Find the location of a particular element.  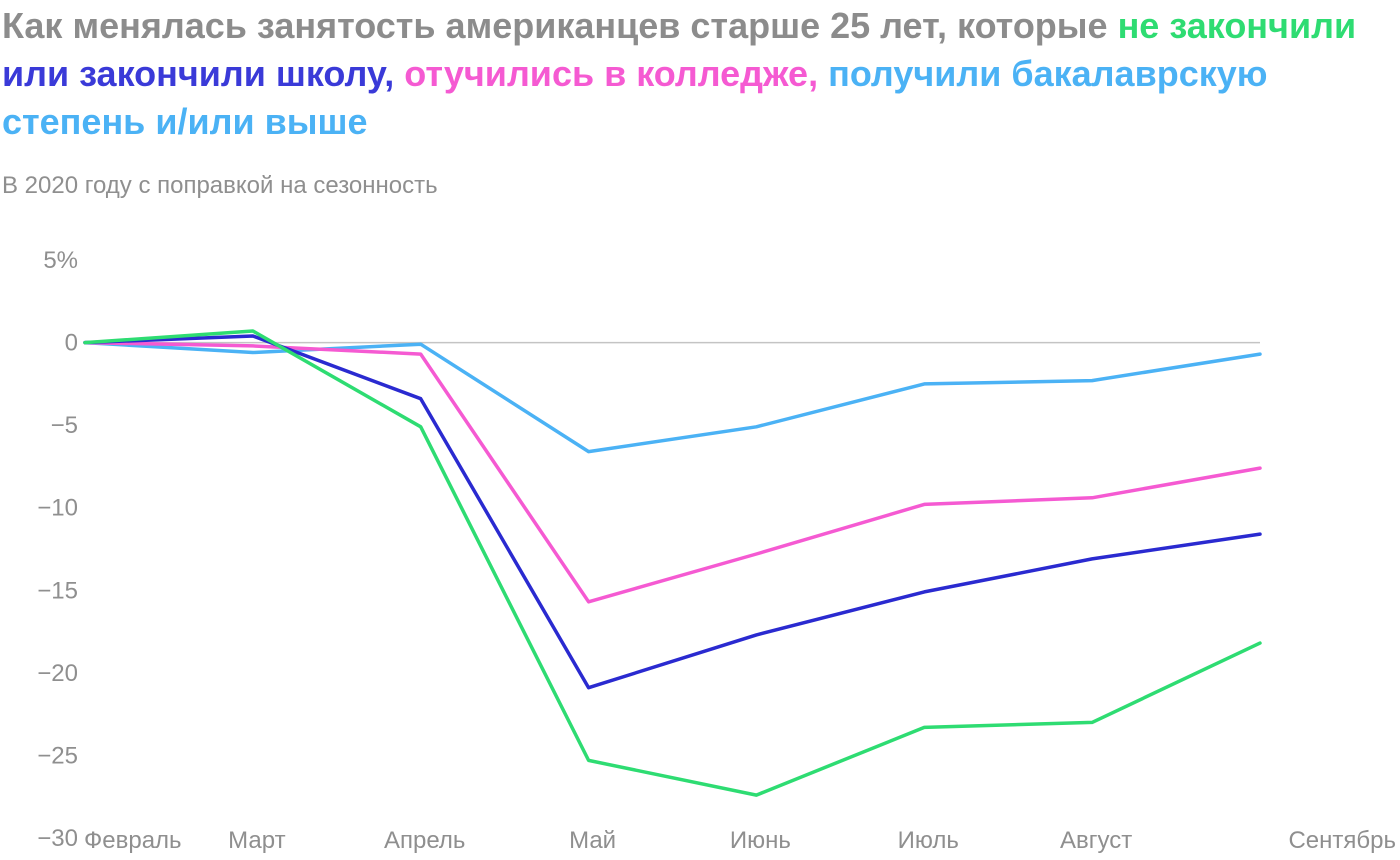

y-tick-label: −25 is located at coordinates (57, 755).